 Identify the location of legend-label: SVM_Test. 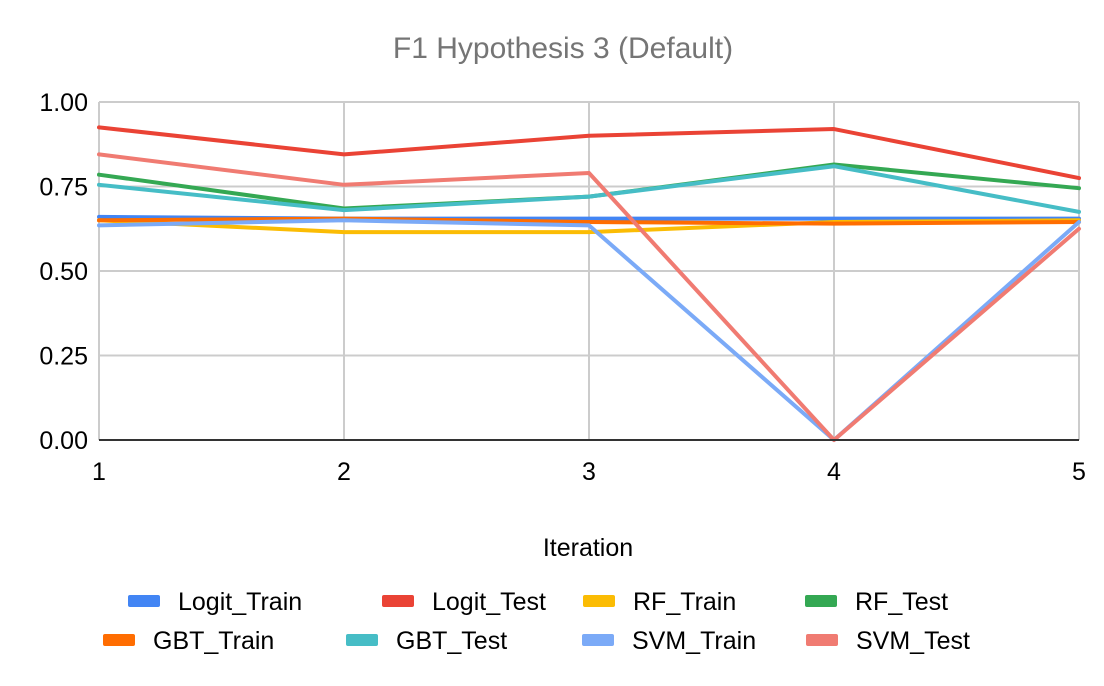
(913, 641).